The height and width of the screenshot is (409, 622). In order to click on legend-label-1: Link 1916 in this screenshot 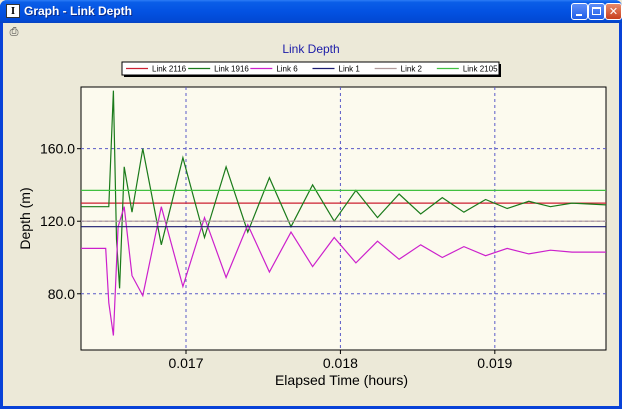, I will do `click(231, 69)`.